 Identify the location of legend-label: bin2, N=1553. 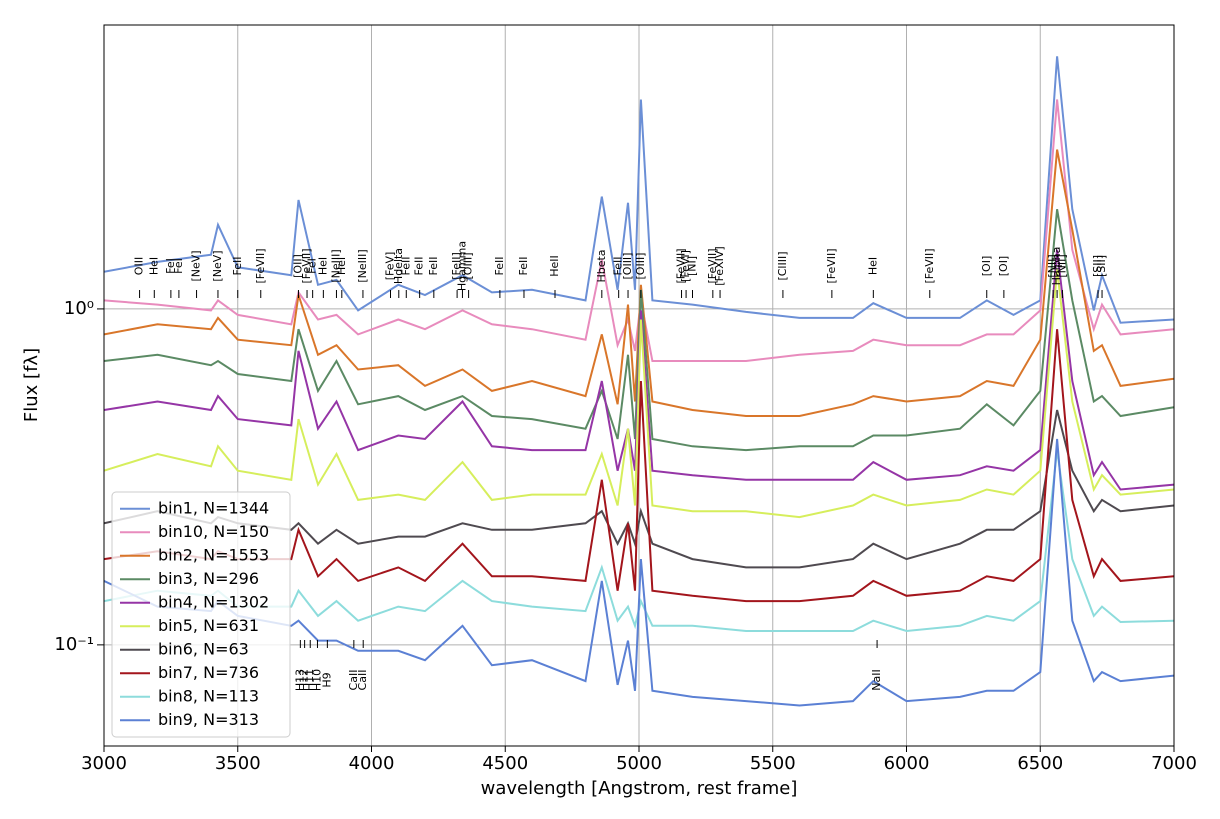
(213, 554).